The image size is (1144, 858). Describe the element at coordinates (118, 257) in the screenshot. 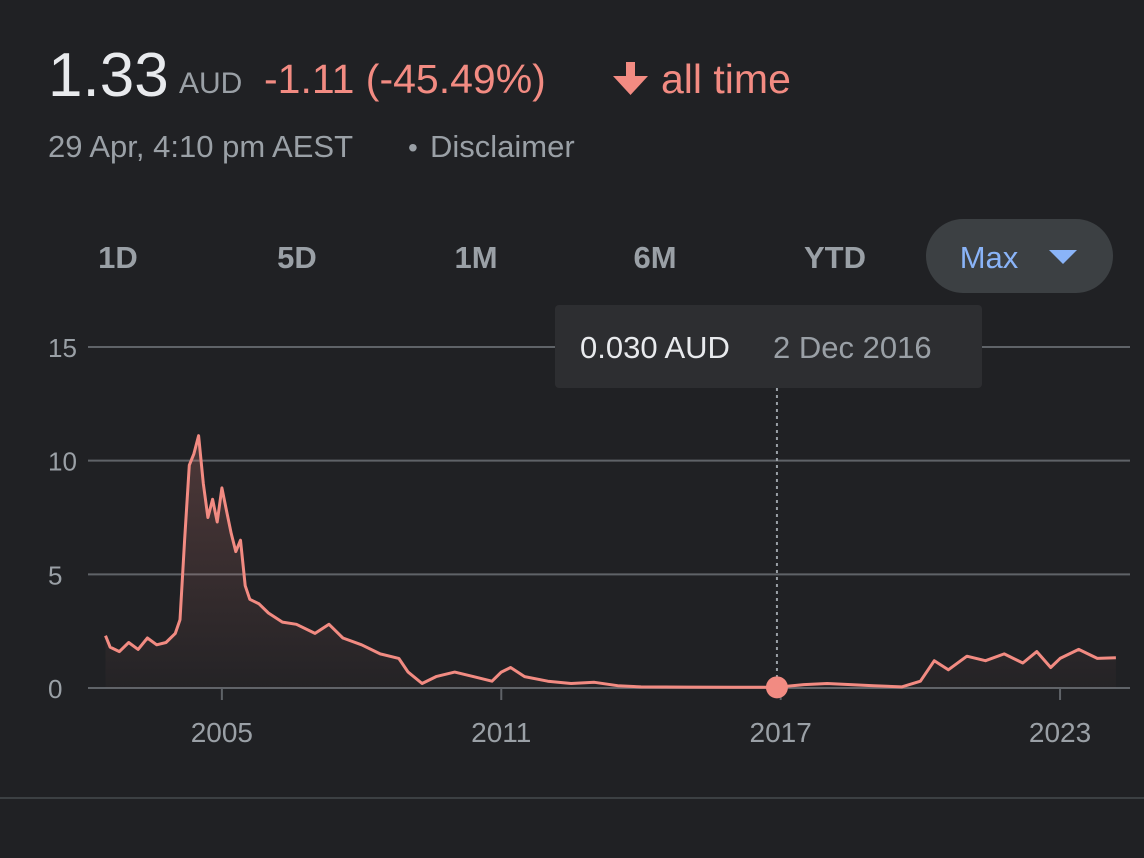

I see `range-button: 1D` at that location.